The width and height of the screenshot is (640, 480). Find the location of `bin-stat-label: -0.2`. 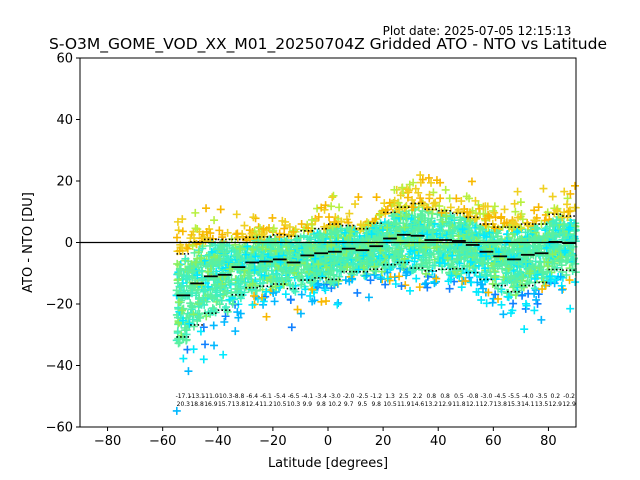

bin-stat-label: -0.2 is located at coordinates (569, 396).